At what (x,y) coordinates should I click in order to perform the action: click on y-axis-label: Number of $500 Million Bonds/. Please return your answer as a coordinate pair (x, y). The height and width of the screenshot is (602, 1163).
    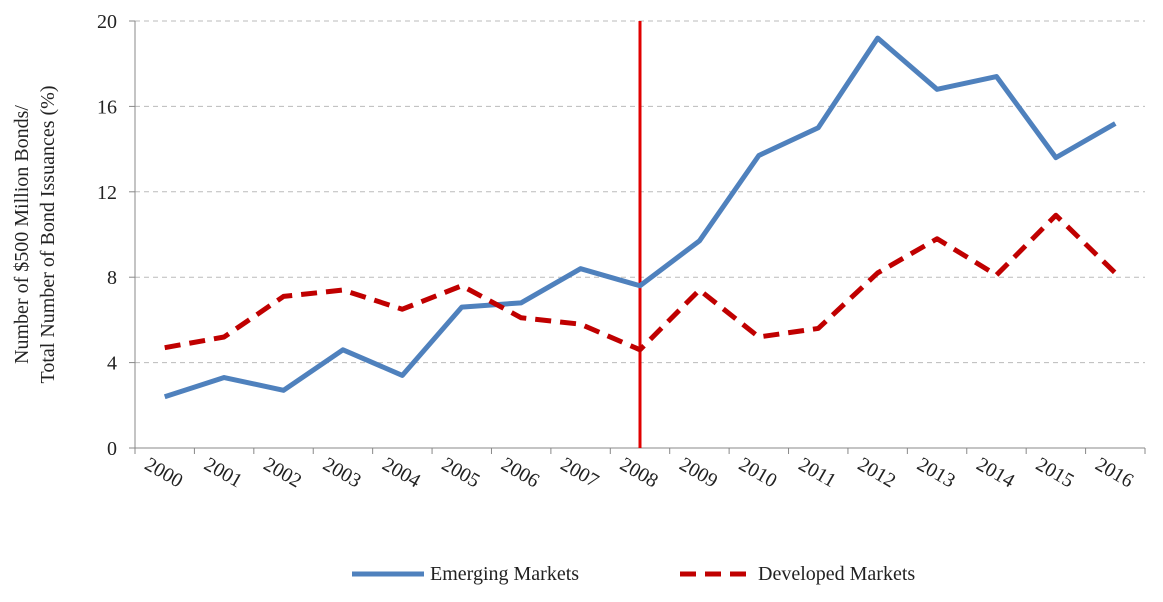
    Looking at the image, I should click on (22, 234).